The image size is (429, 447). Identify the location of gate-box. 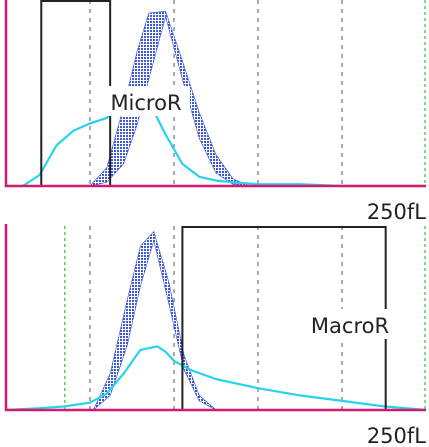
(76, 93).